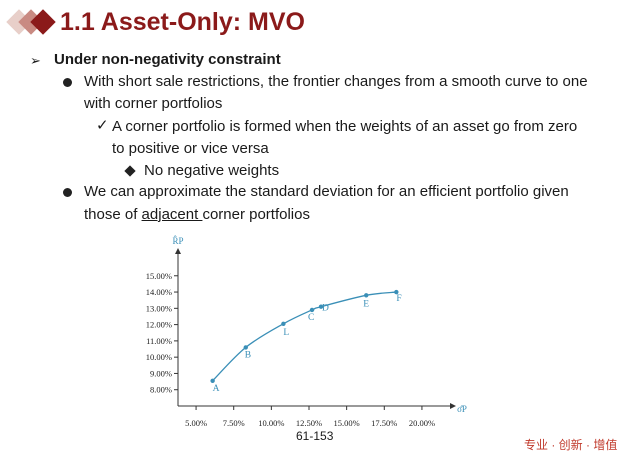 Image resolution: width=632 pixels, height=454 pixels. I want to click on x-tick-label: 20.00%, so click(422, 423).